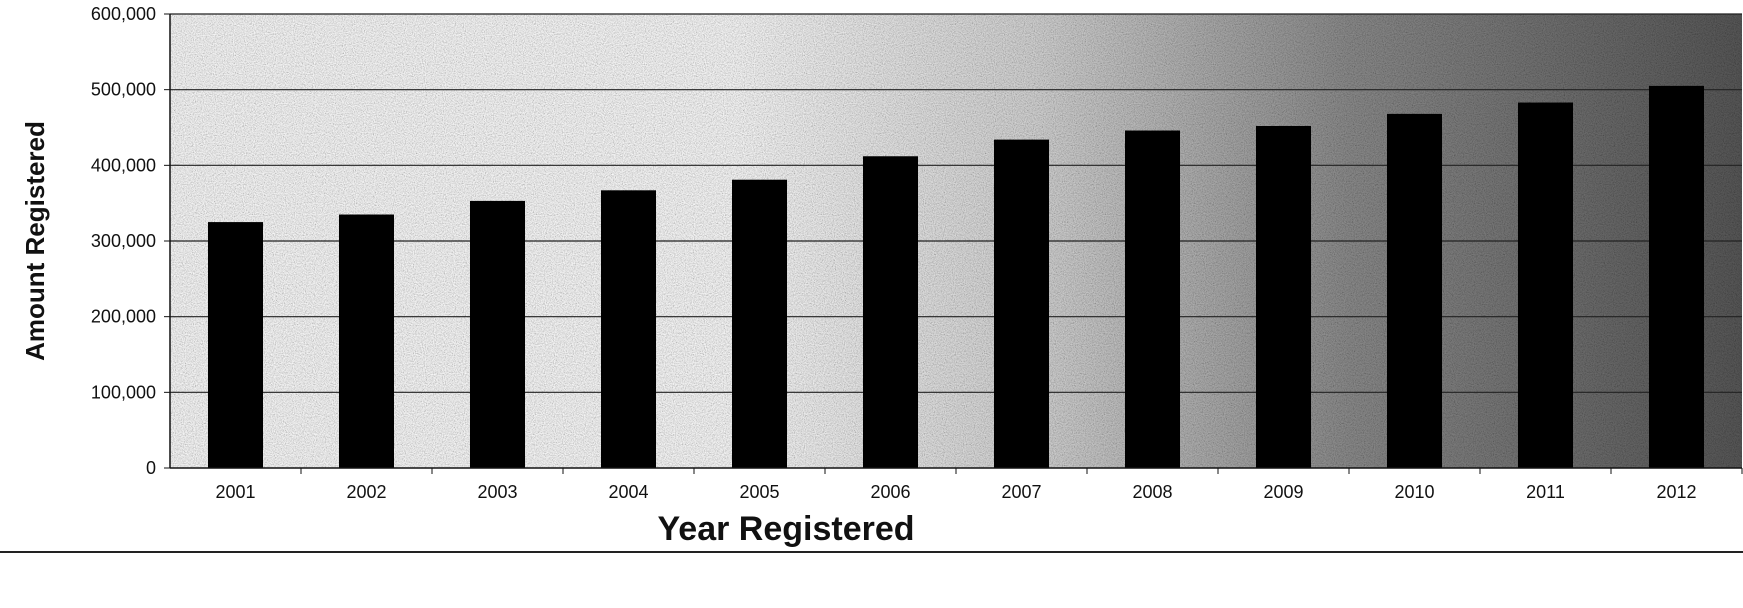 Image resolution: width=1743 pixels, height=608 pixels. What do you see at coordinates (1152, 299) in the screenshot?
I see `bar-2008` at bounding box center [1152, 299].